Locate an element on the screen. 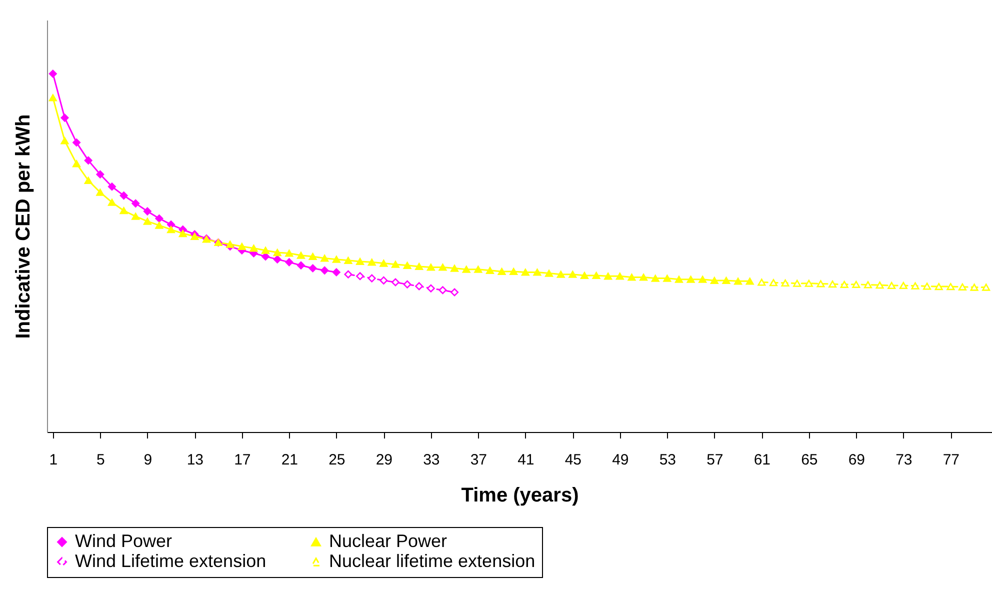 The width and height of the screenshot is (992, 610). x-tick-label: 25 is located at coordinates (337, 460).